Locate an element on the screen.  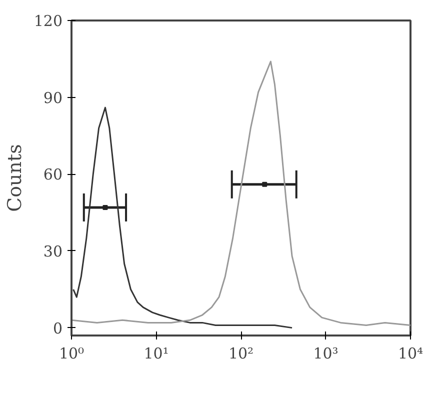
y-tick-label: 0 is located at coordinates (57, 328).